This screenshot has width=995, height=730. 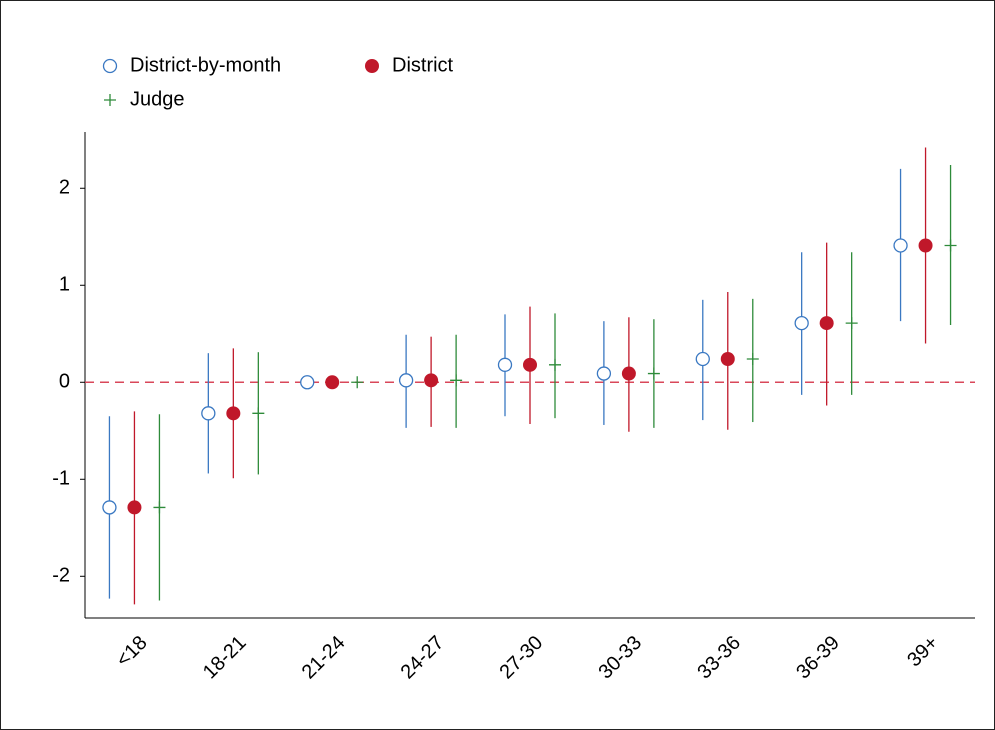 I want to click on y-tick-label: 1, so click(x=64, y=285).